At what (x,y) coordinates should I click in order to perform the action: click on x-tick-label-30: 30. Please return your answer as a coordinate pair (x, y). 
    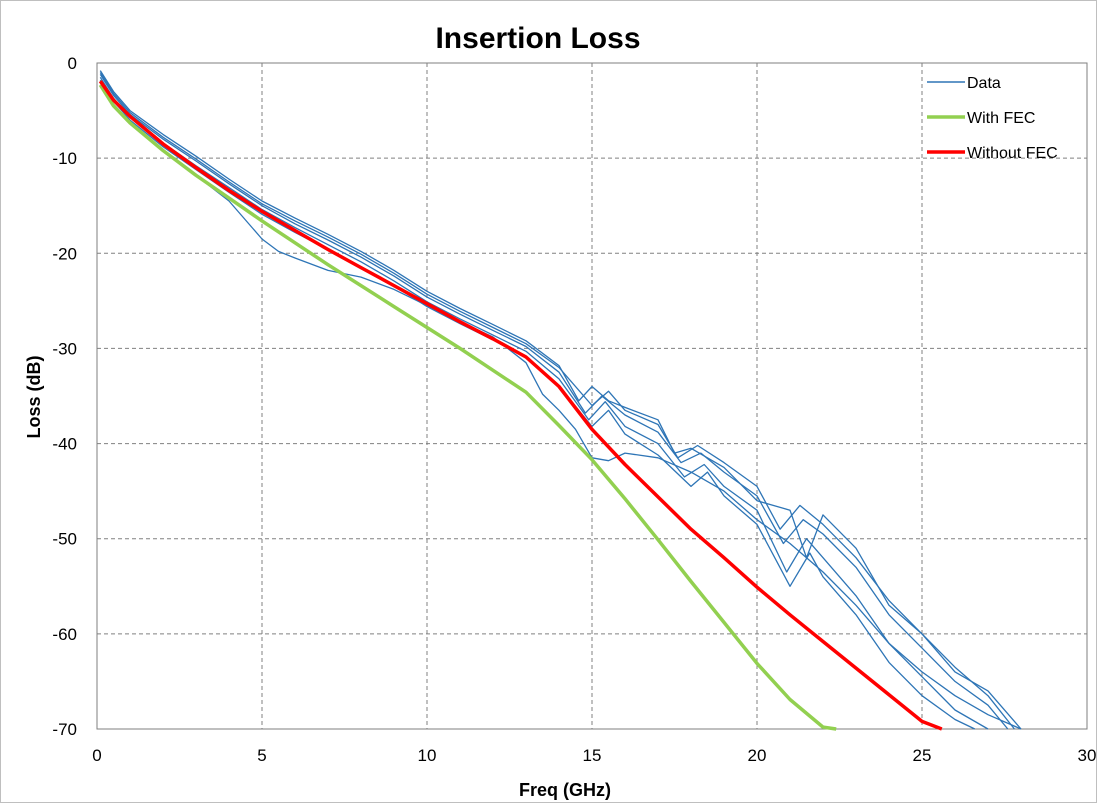
    Looking at the image, I should click on (1087, 755).